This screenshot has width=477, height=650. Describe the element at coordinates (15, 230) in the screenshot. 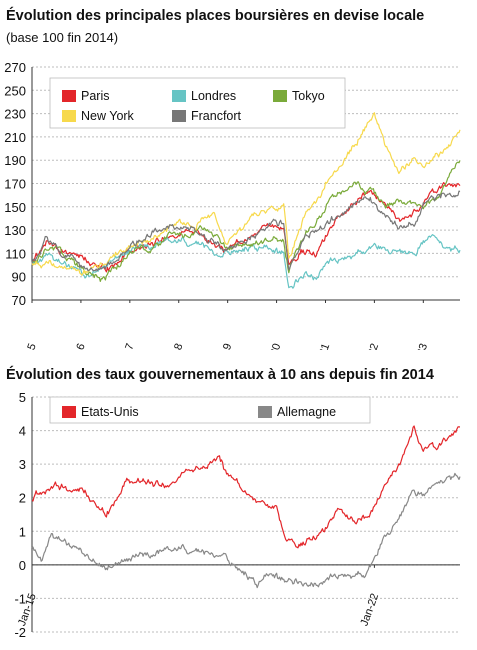

I see `chart1-ytick-label: 130` at that location.